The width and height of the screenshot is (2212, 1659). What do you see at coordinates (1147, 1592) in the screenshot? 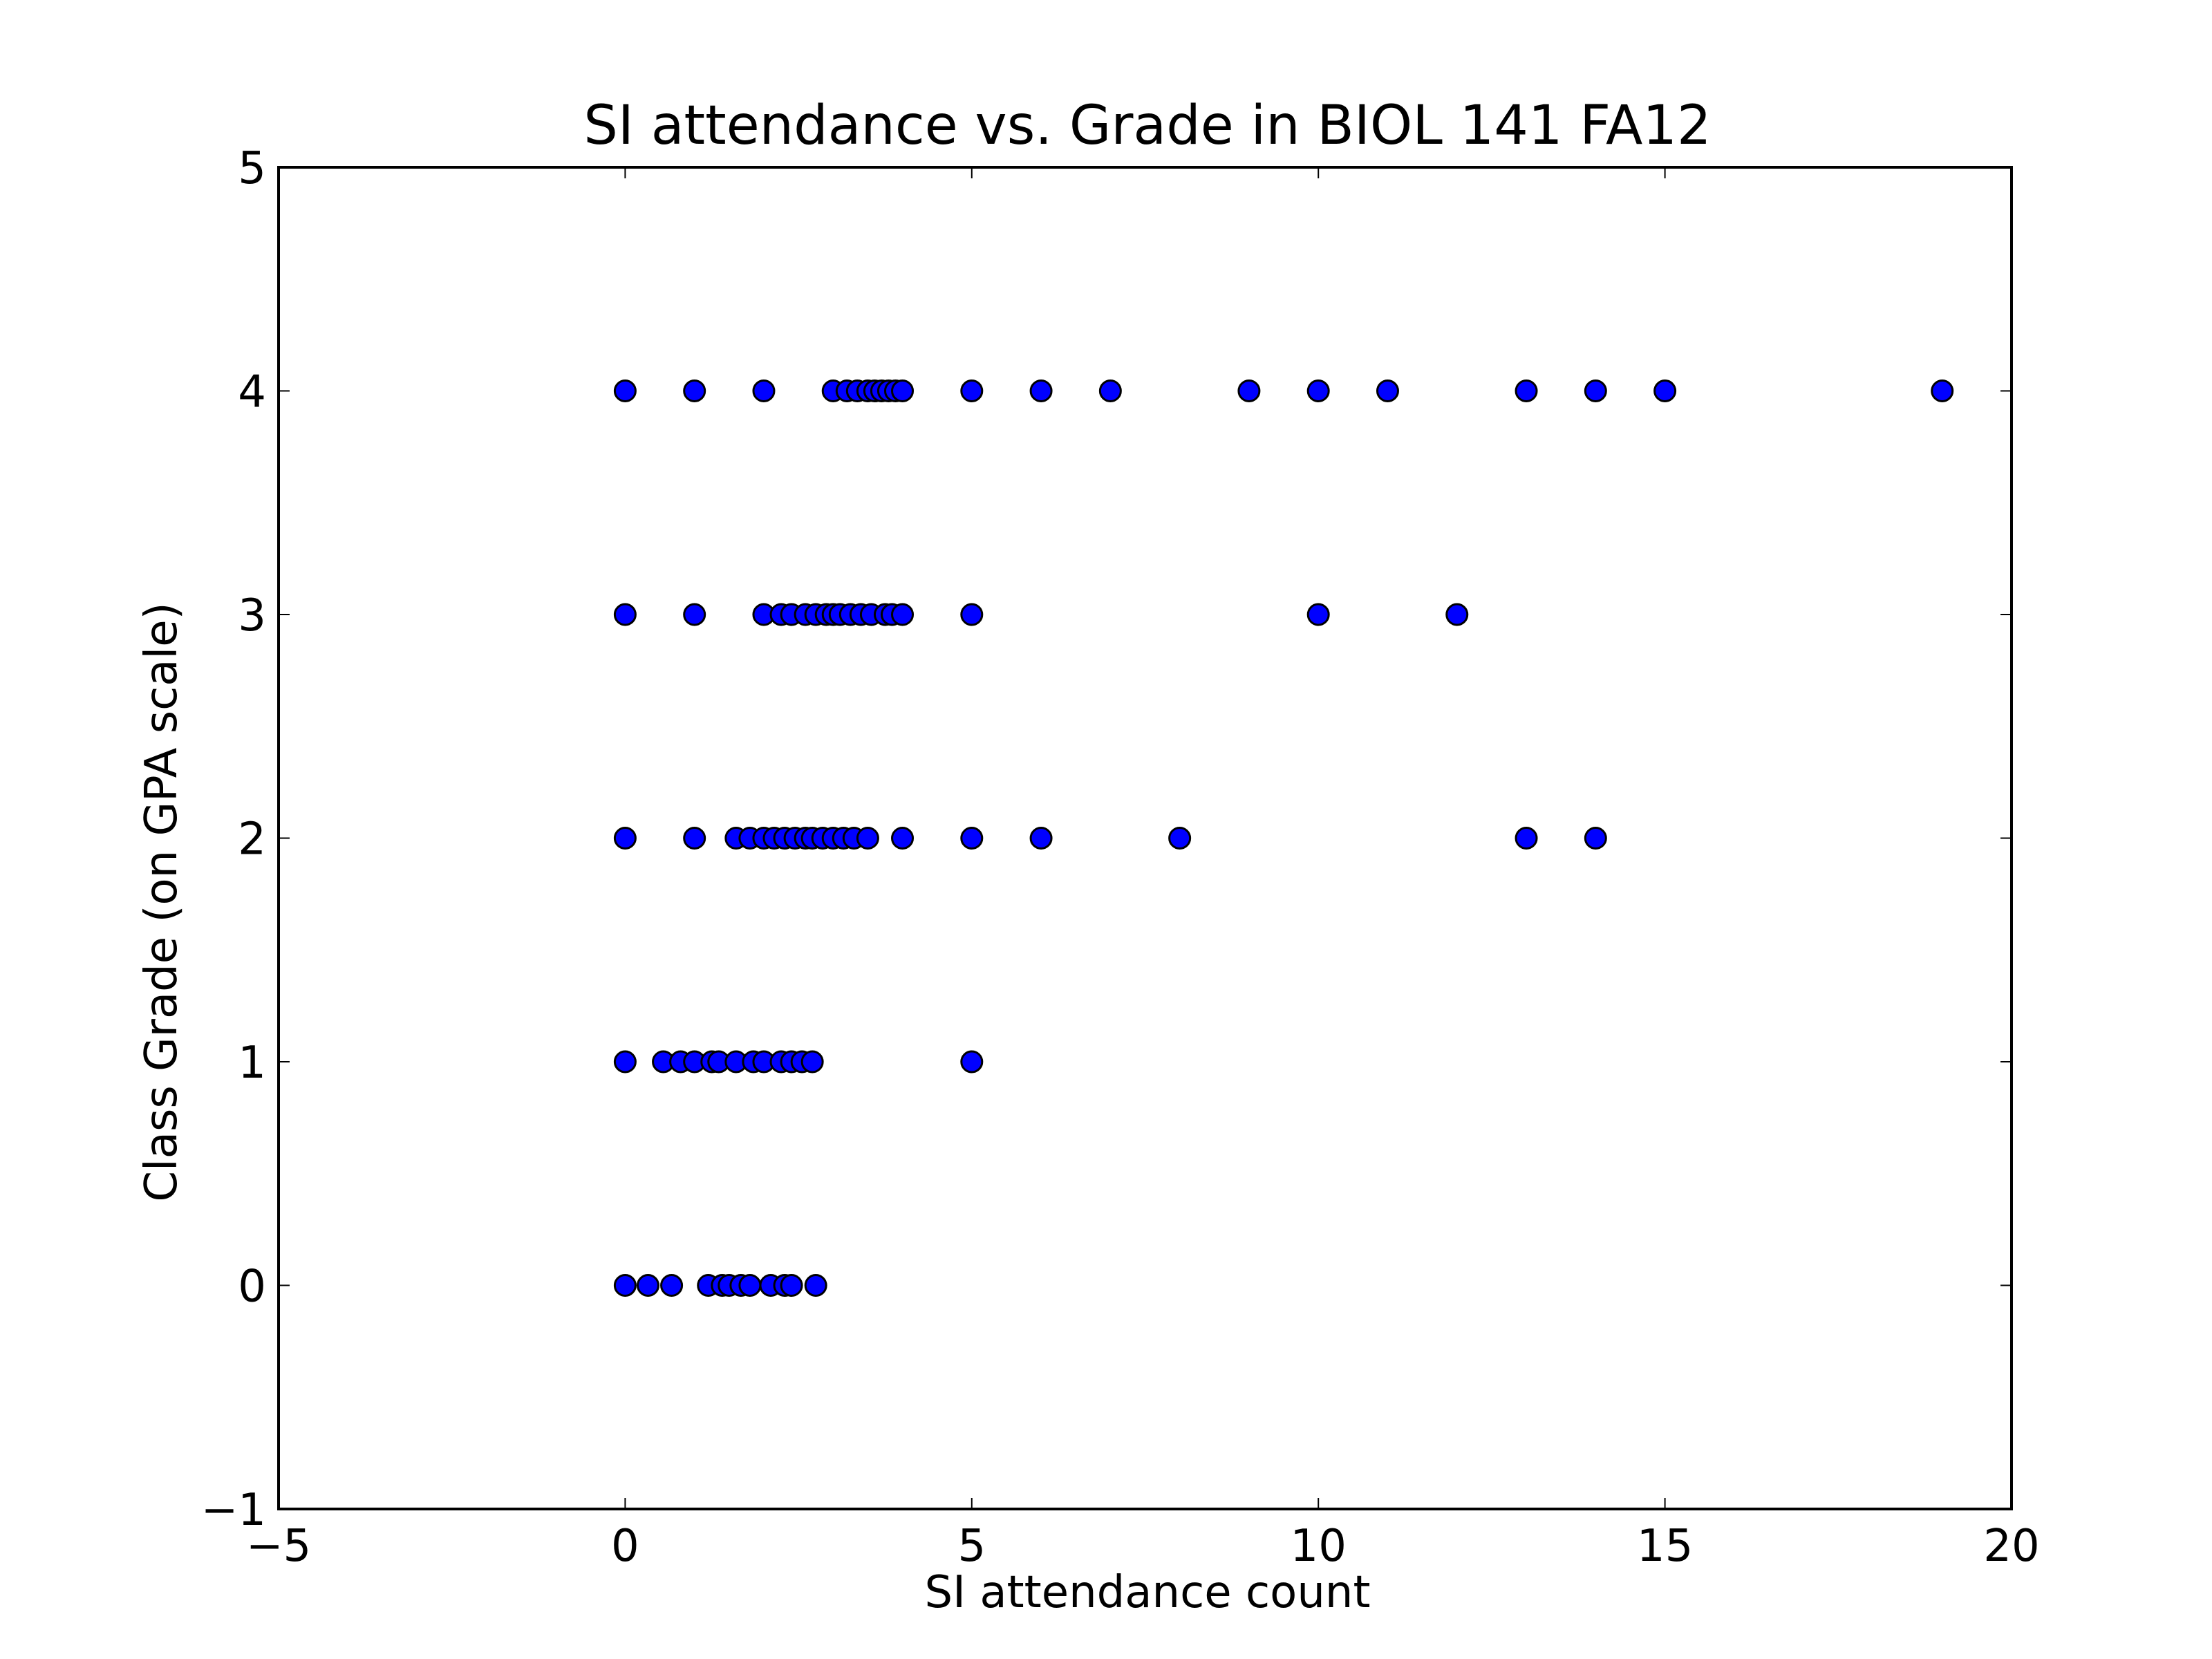
I see `x-axis-label: SI attendance count` at bounding box center [1147, 1592].